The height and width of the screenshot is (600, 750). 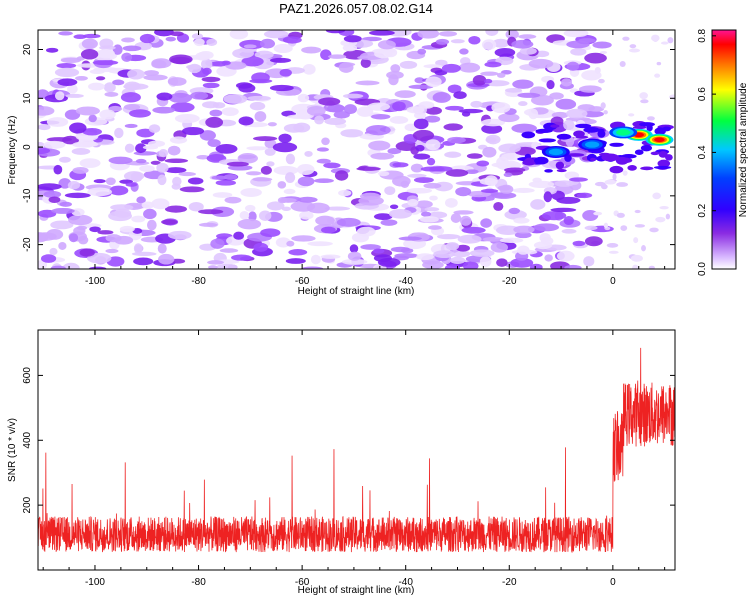 I want to click on y-tick-label: 20, so click(x=27, y=50).